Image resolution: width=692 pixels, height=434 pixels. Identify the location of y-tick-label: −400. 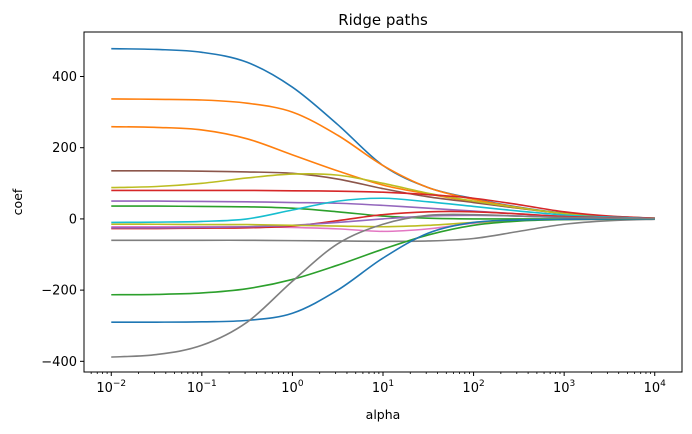
(59, 362).